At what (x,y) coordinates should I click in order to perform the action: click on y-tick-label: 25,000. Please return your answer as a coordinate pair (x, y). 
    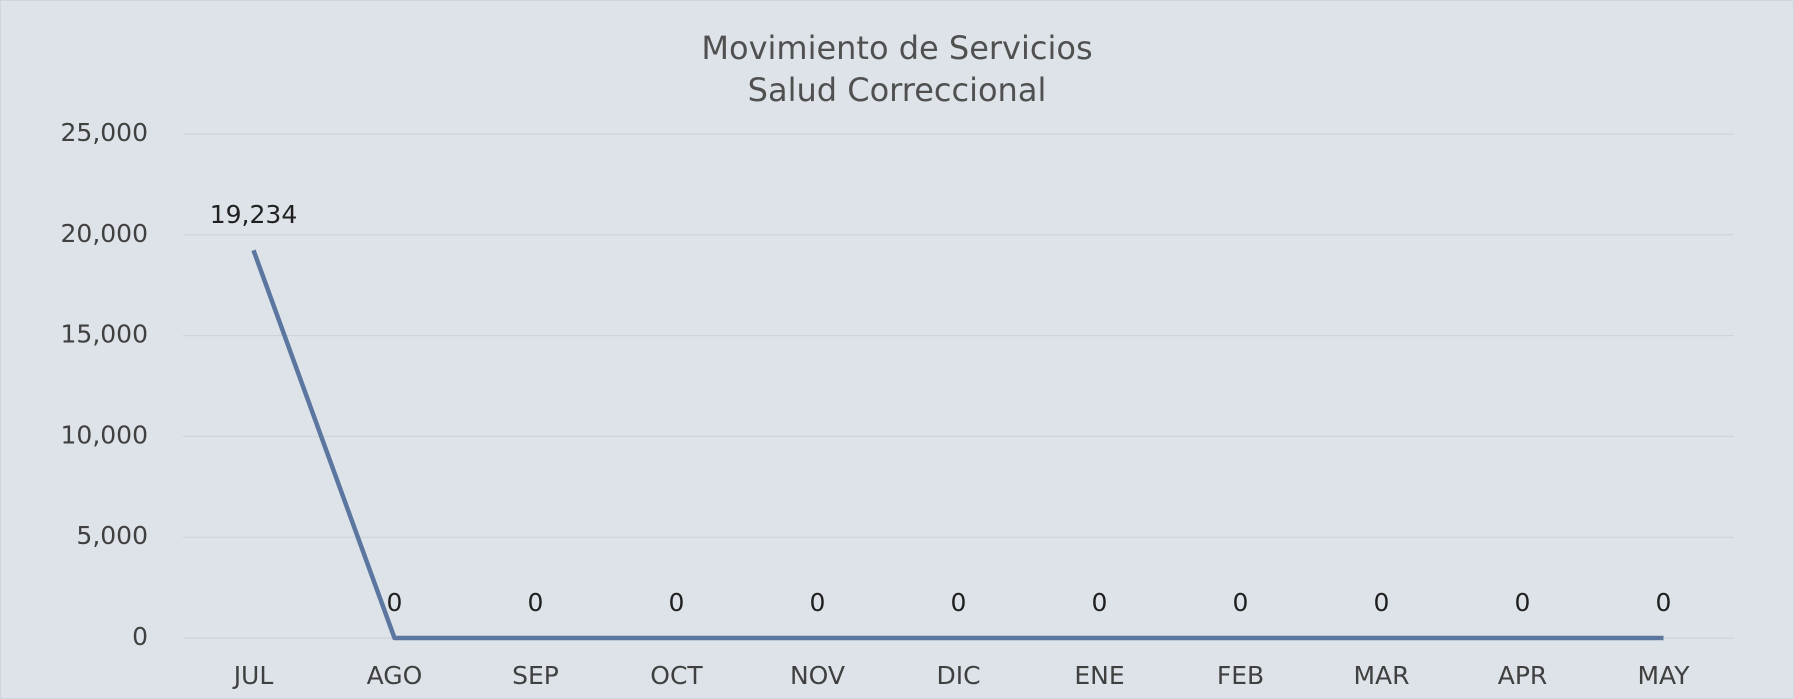
    Looking at the image, I should click on (104, 132).